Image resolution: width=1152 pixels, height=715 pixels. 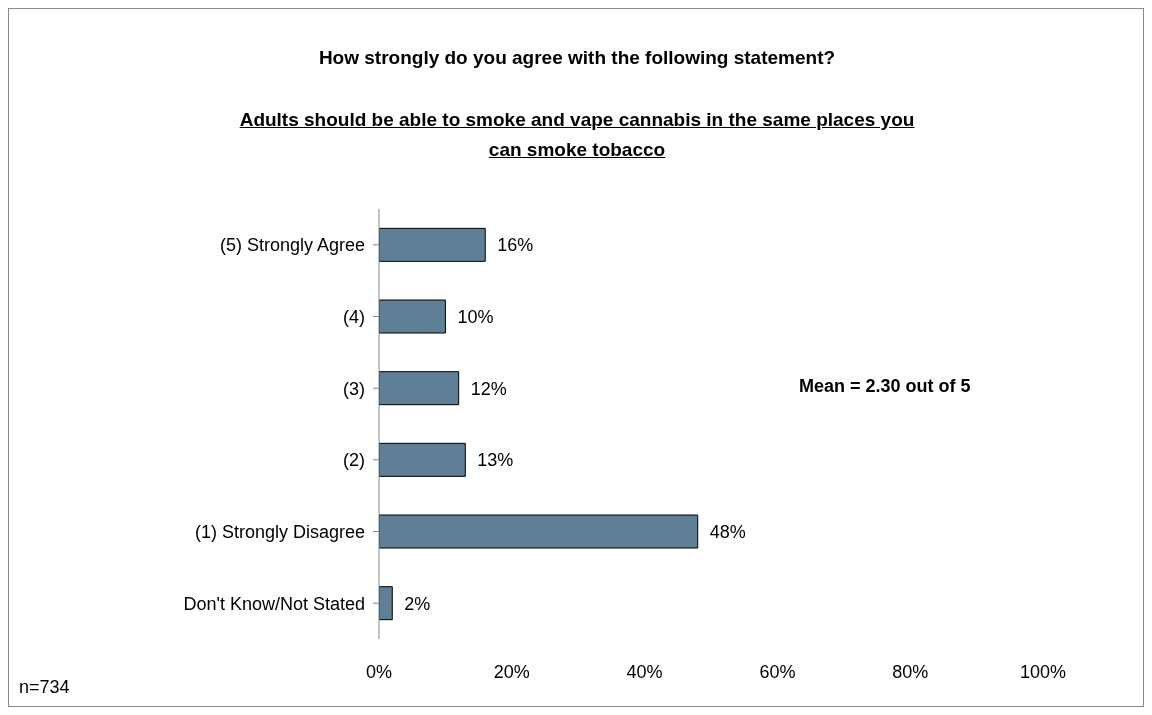 I want to click on data-label: 16%, so click(x=515, y=245).